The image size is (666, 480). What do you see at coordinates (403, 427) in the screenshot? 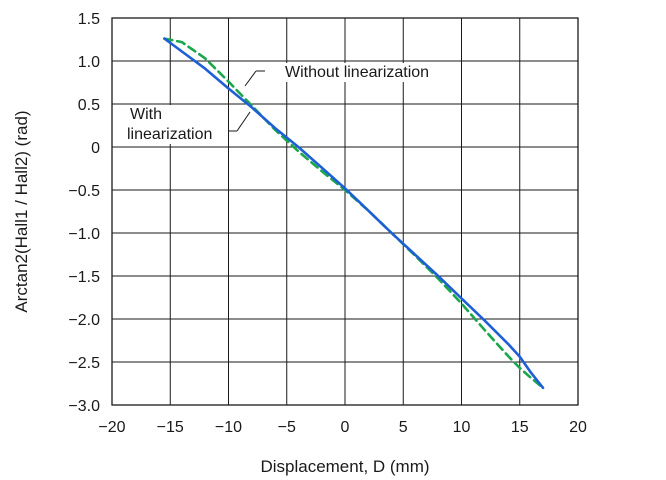
I see `x-tick-label: 5` at bounding box center [403, 427].